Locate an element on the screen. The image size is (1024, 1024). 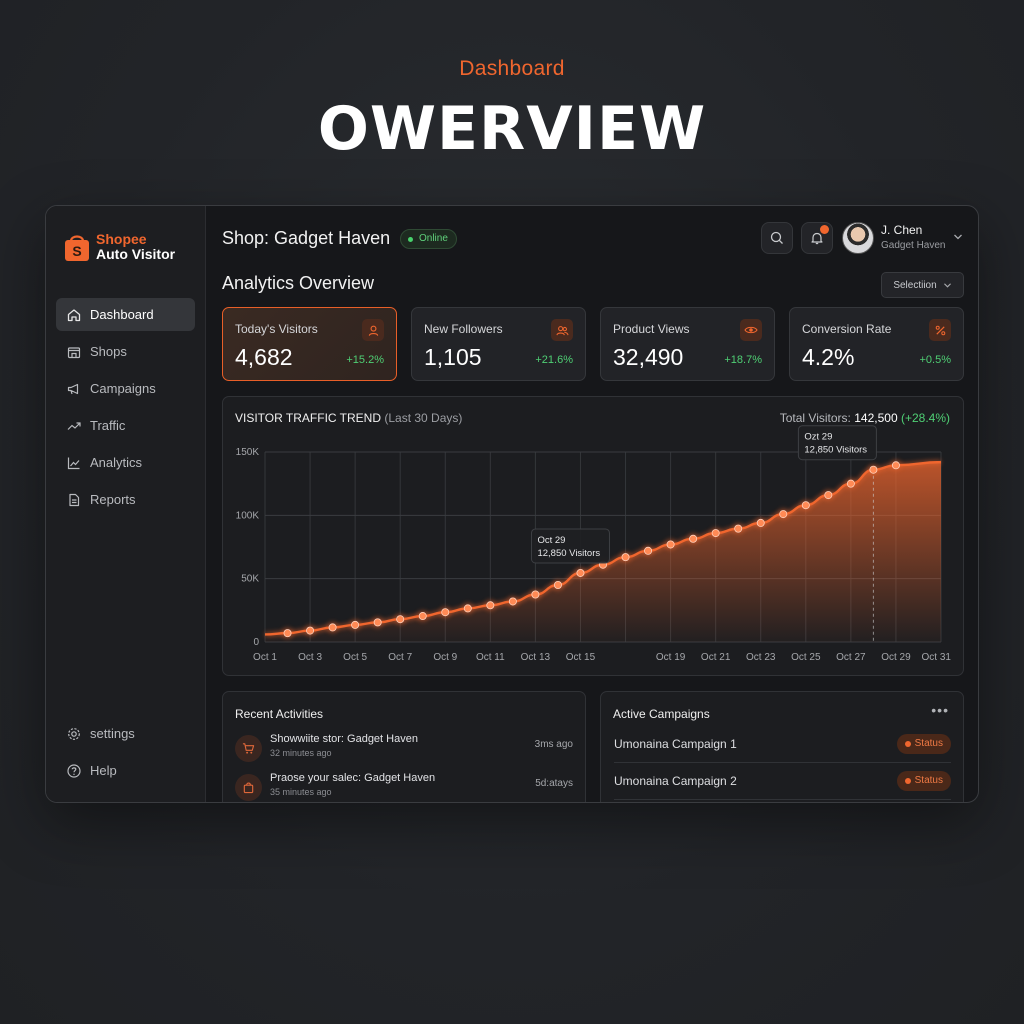
sidebar-item-label: Analytics is located at coordinates (116, 462).